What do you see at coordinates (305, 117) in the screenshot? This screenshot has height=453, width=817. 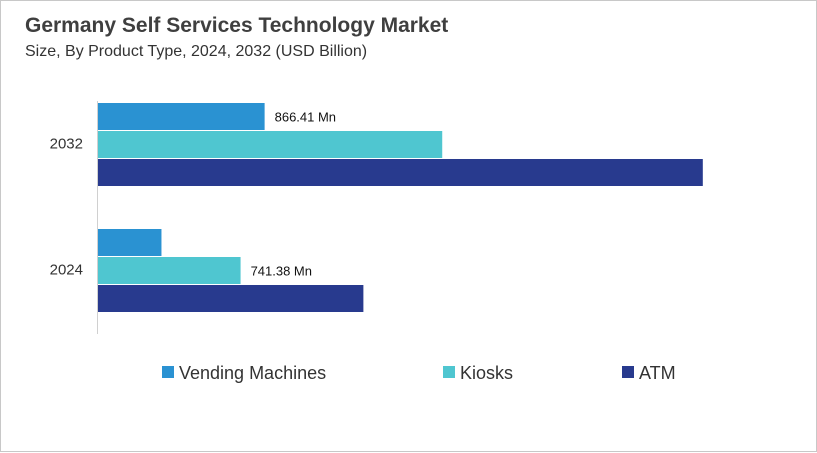 I see `data-label: 866.41 Mn` at bounding box center [305, 117].